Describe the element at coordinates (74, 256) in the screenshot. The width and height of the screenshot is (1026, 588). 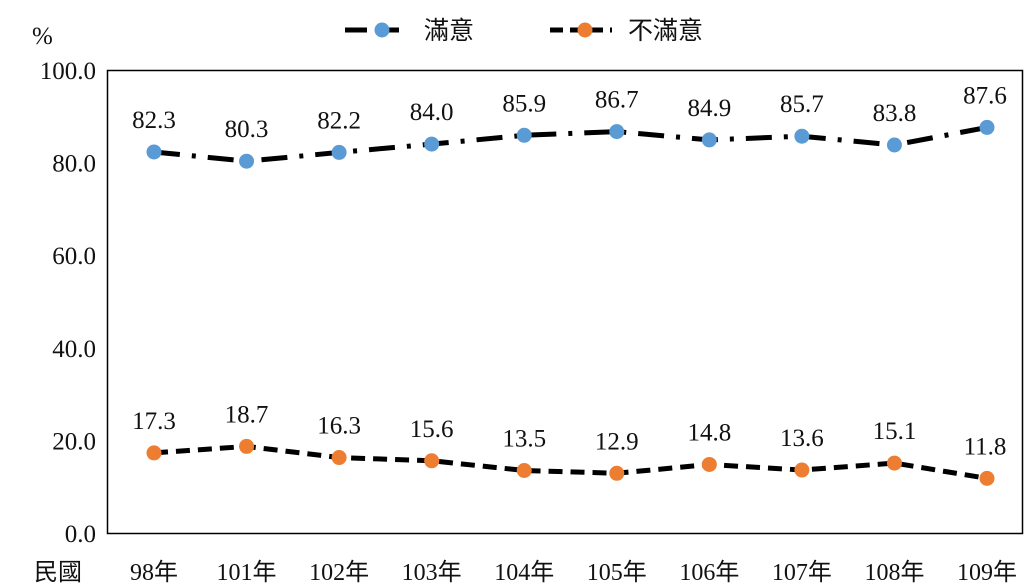
I see `y-tick-label: 60.0` at that location.